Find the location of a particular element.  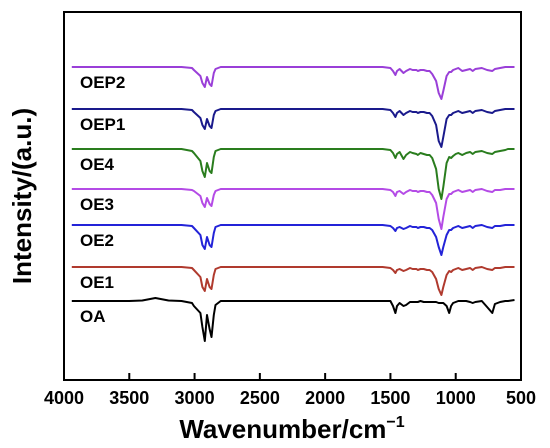

x-tick-label-2500: 2500 is located at coordinates (260, 398).